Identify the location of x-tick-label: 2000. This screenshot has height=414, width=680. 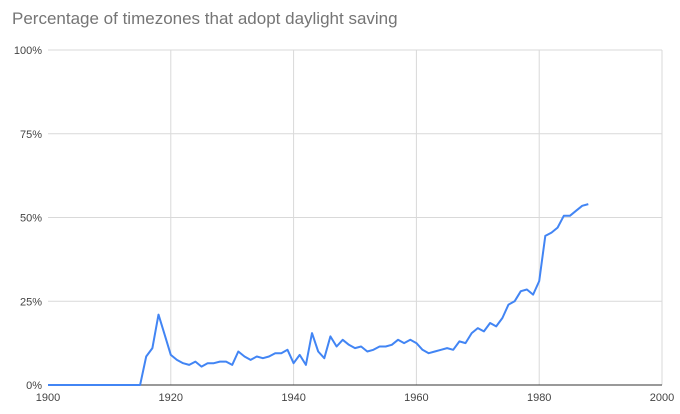
(662, 398).